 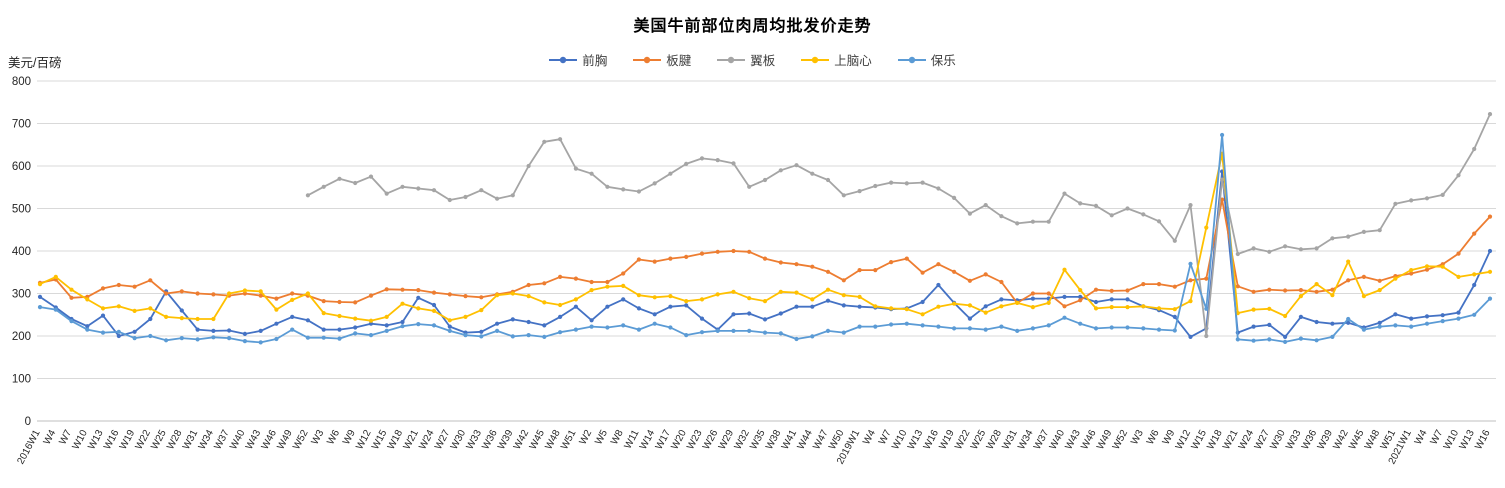 I want to click on legend-marker-翼板, so click(x=731, y=59).